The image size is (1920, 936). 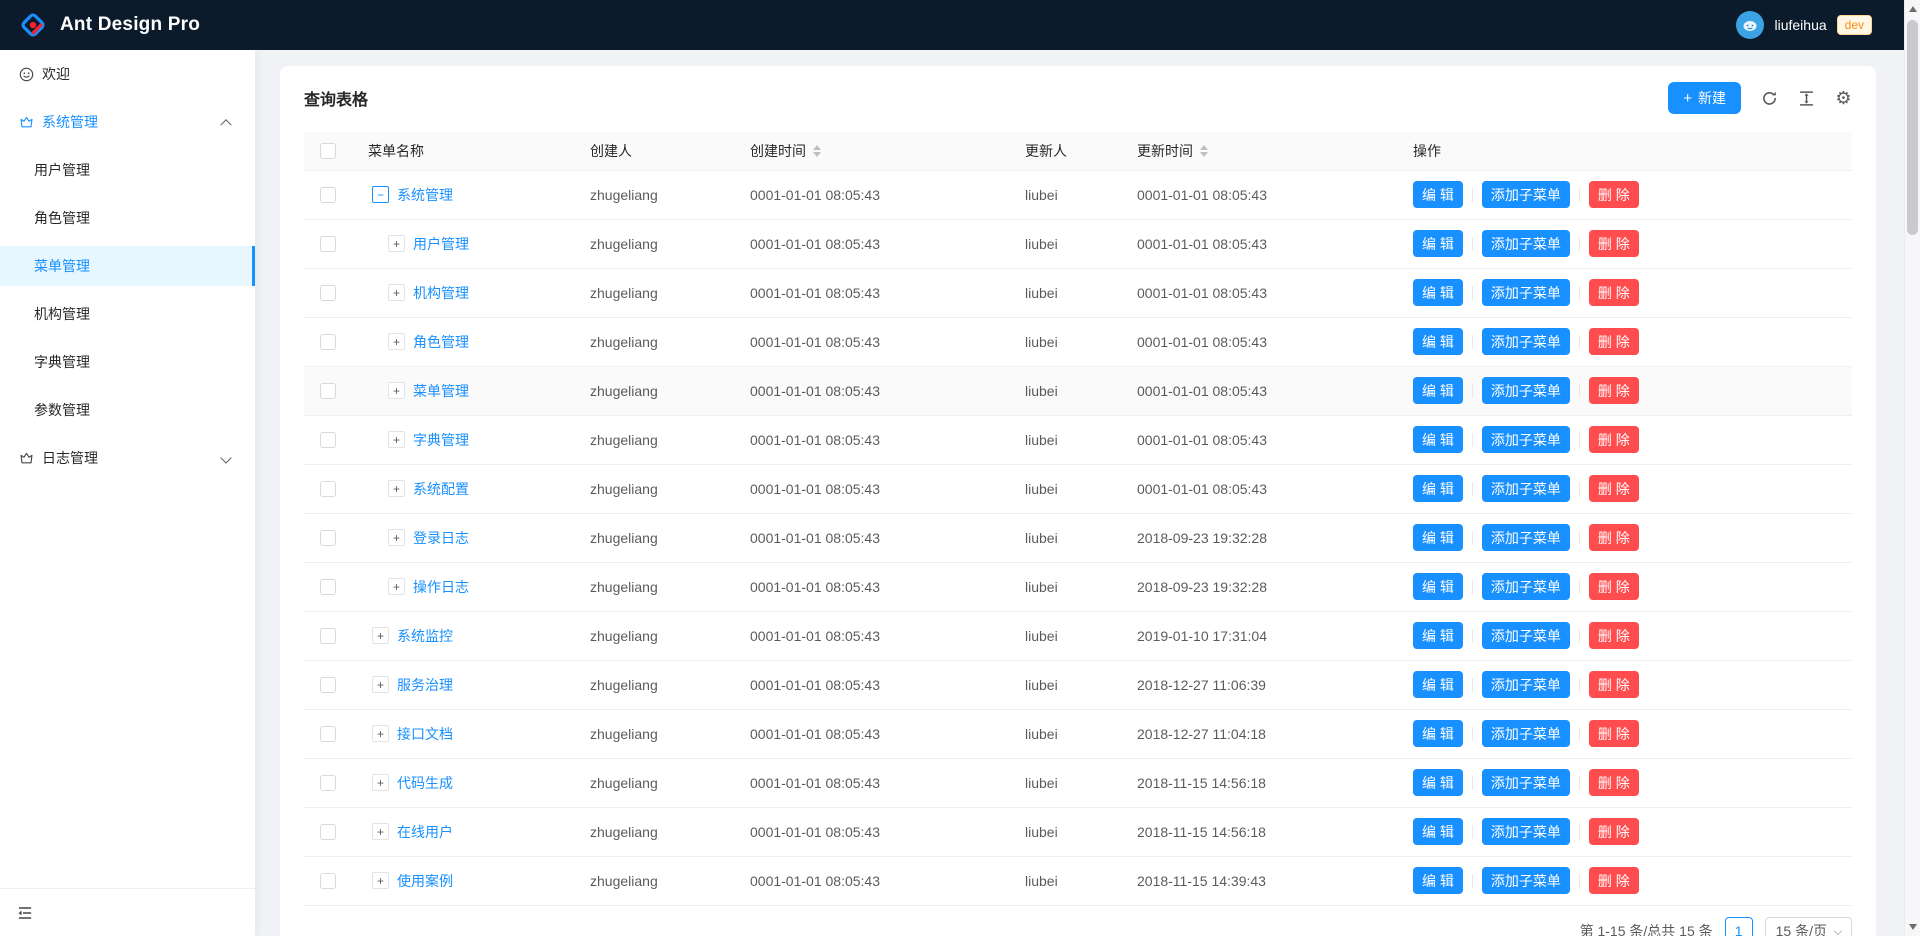 What do you see at coordinates (441, 488) in the screenshot?
I see `menu-name-link: 系统配置` at bounding box center [441, 488].